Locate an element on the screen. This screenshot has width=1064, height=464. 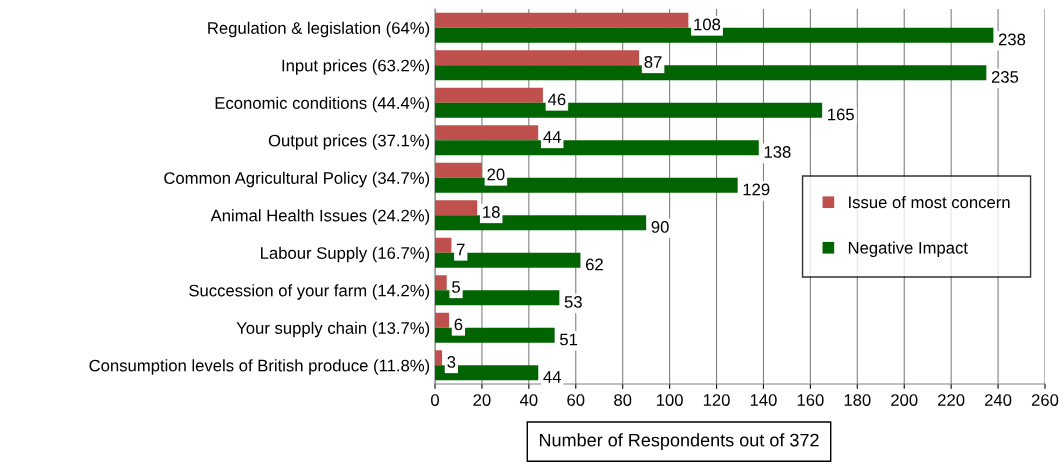
y-tick-label: Succession of your farm (14.2%) is located at coordinates (309, 292).